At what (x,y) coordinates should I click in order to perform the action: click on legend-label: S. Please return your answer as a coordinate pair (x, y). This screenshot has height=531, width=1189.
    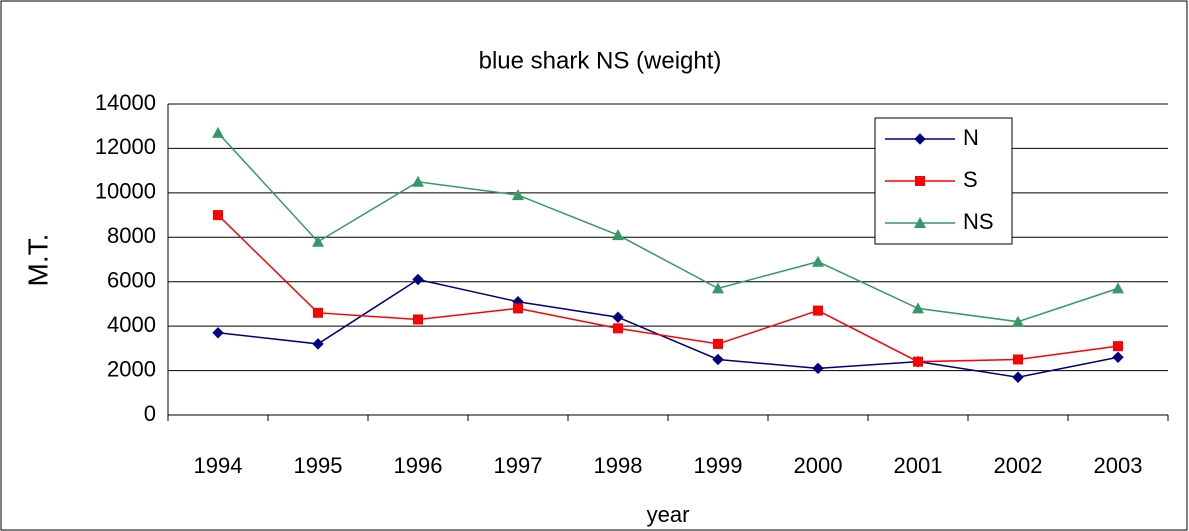
    Looking at the image, I should click on (970, 179).